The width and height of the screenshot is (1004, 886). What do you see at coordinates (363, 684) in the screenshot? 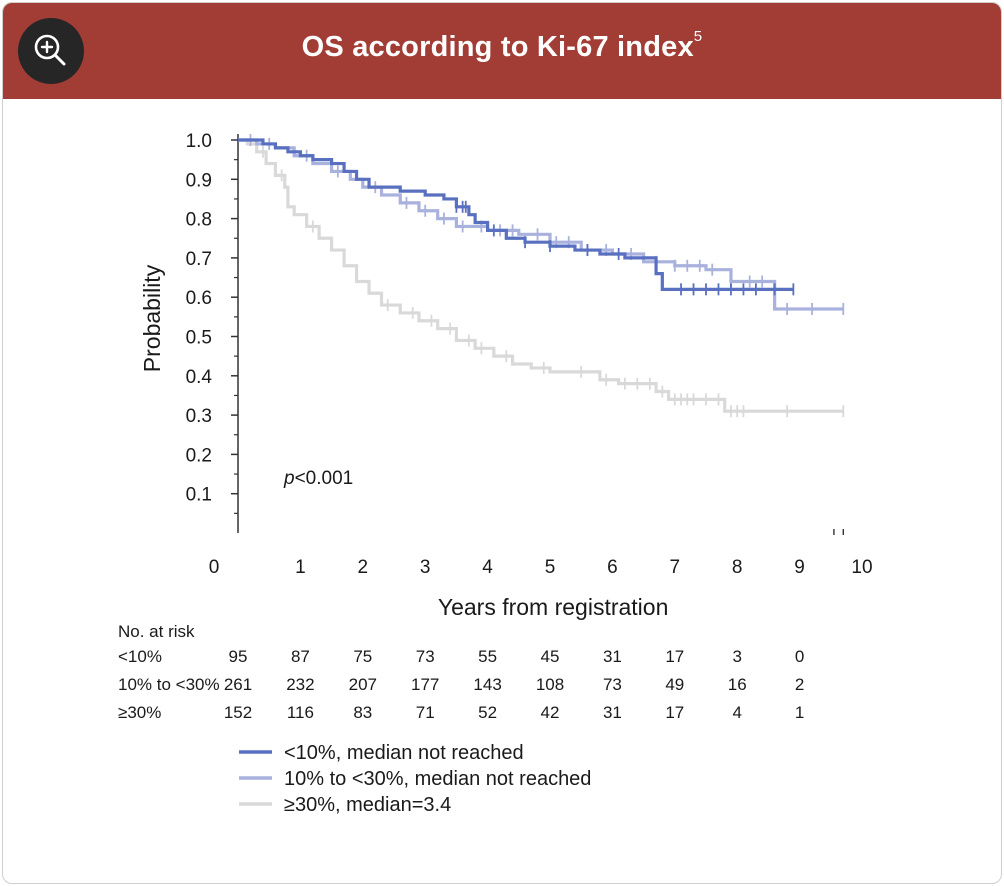
I see `at-risk-value: 207` at bounding box center [363, 684].